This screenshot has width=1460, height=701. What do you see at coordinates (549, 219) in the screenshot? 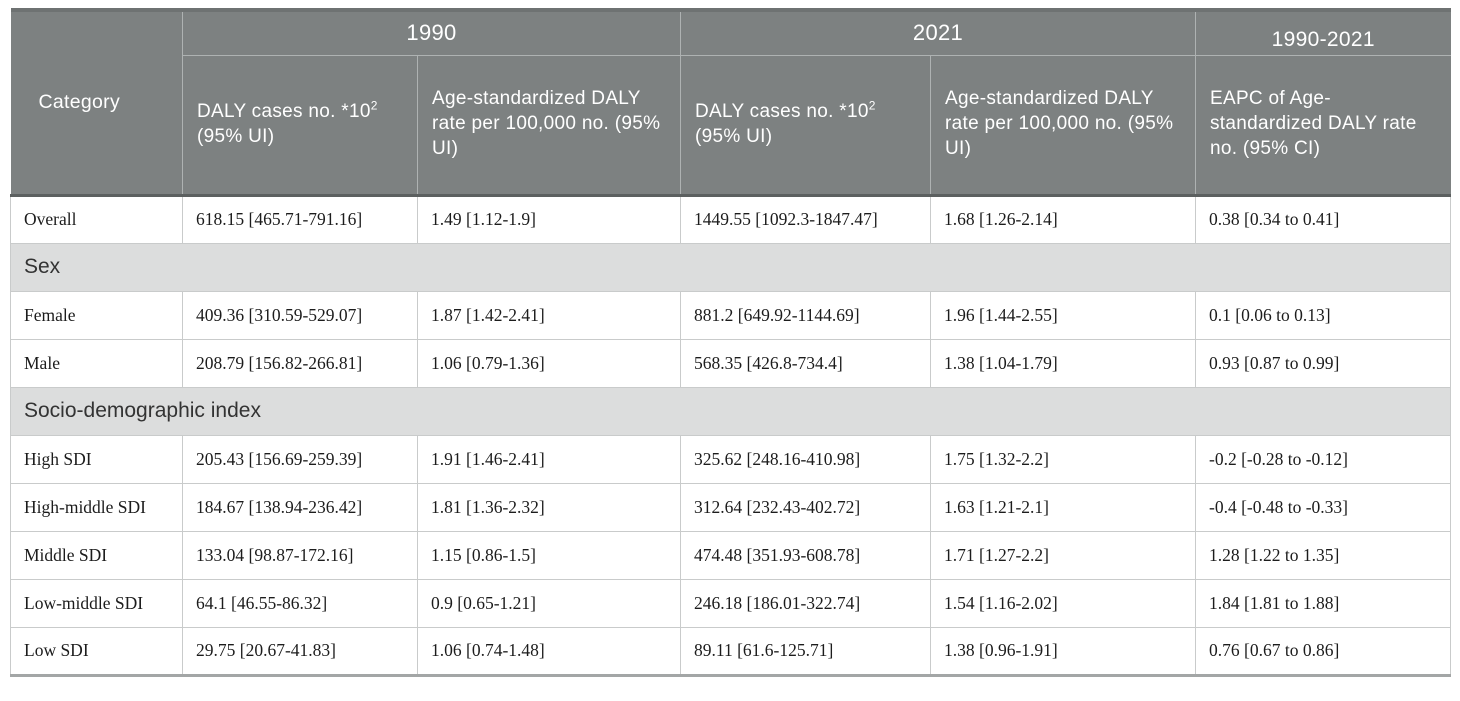
I see `row-value: 1.49 [1.12-1.9]` at bounding box center [549, 219].